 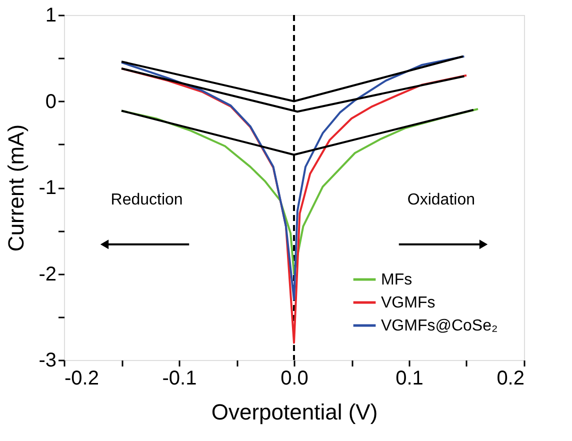 I want to click on legend-label: MFs, so click(x=396, y=280).